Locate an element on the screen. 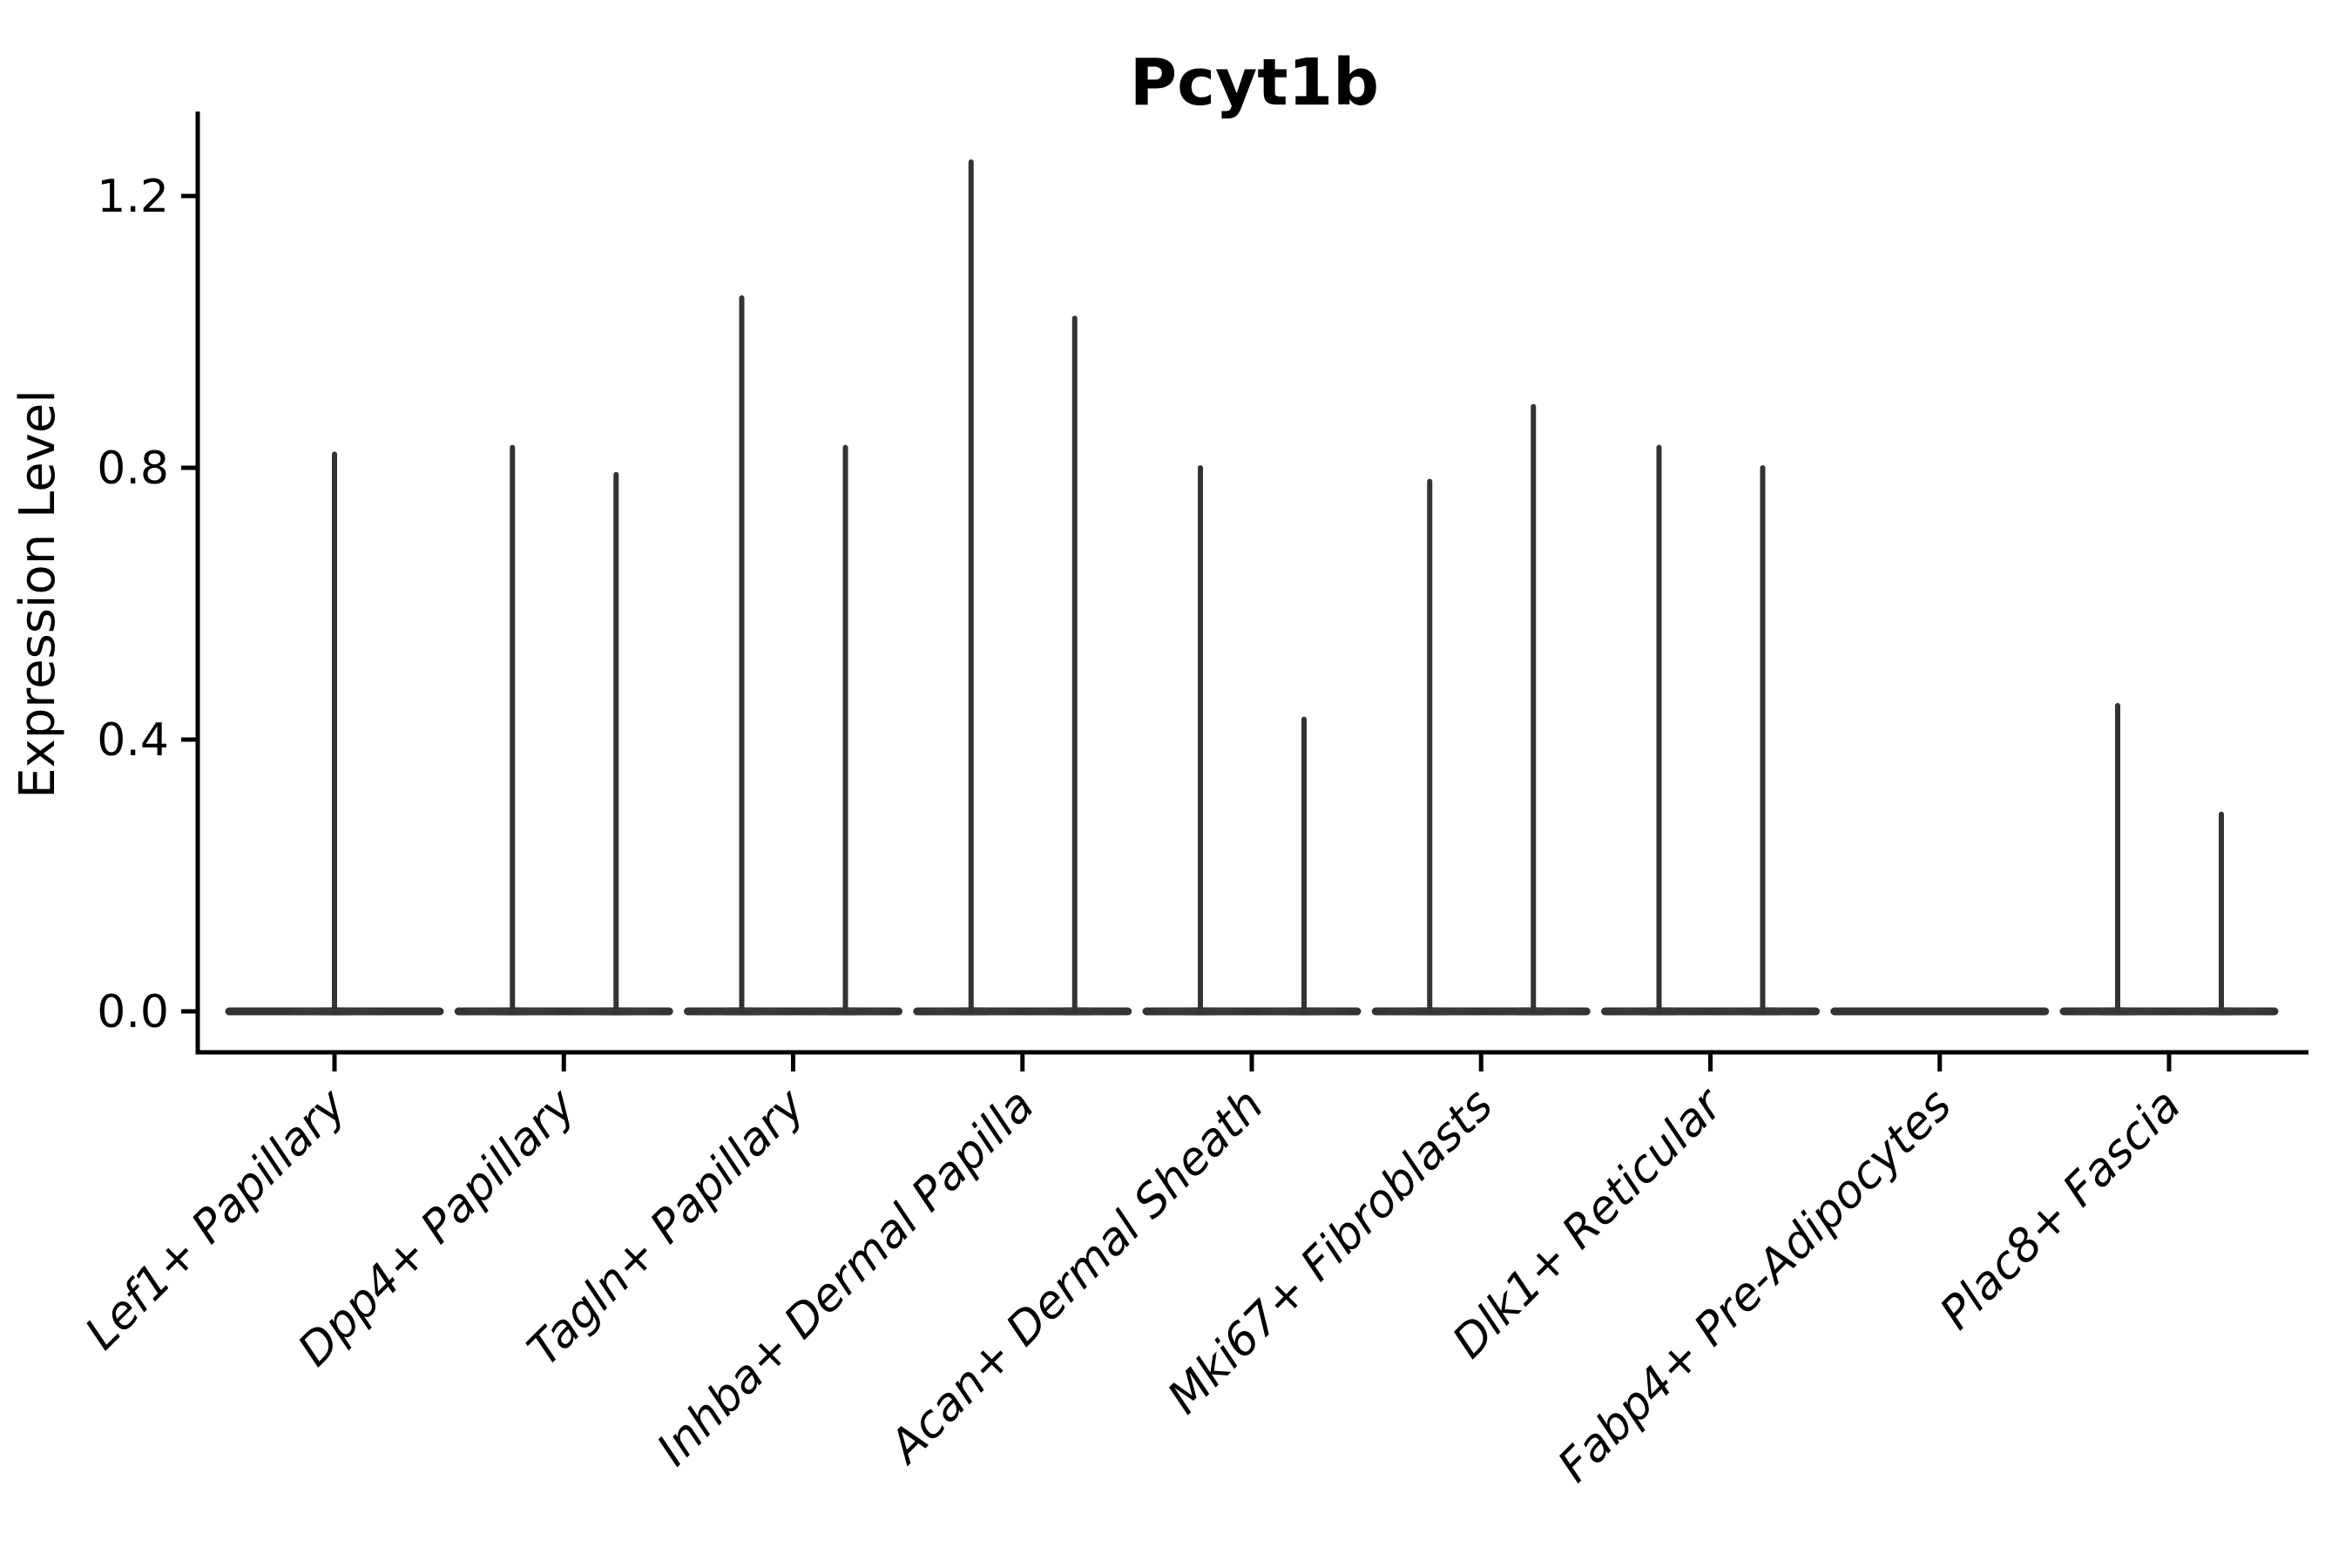  y-axis-label: Expression Level is located at coordinates (38, 594).